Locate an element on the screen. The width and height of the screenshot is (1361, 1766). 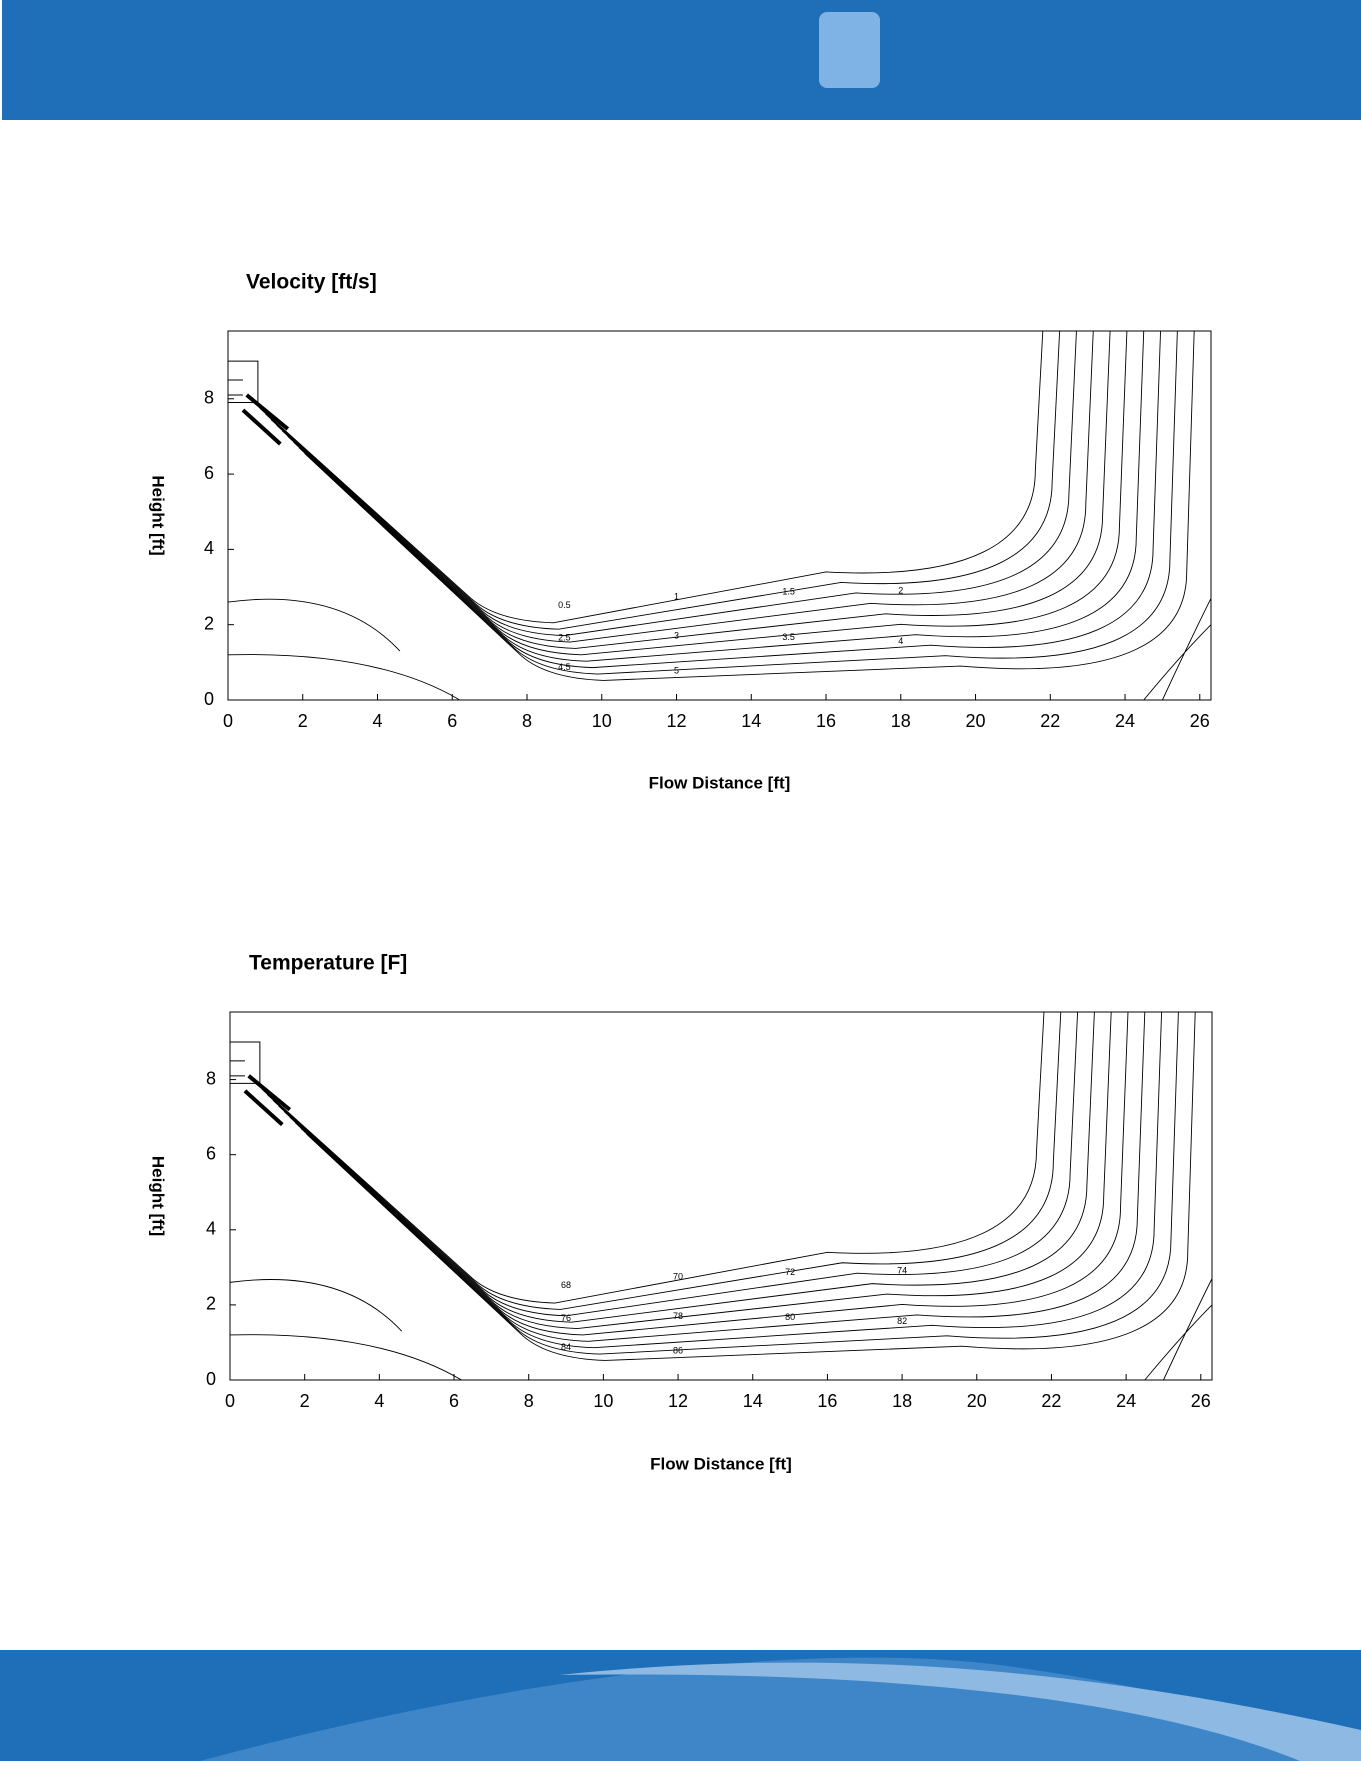
footer-wave-light is located at coordinates (960, 1711).